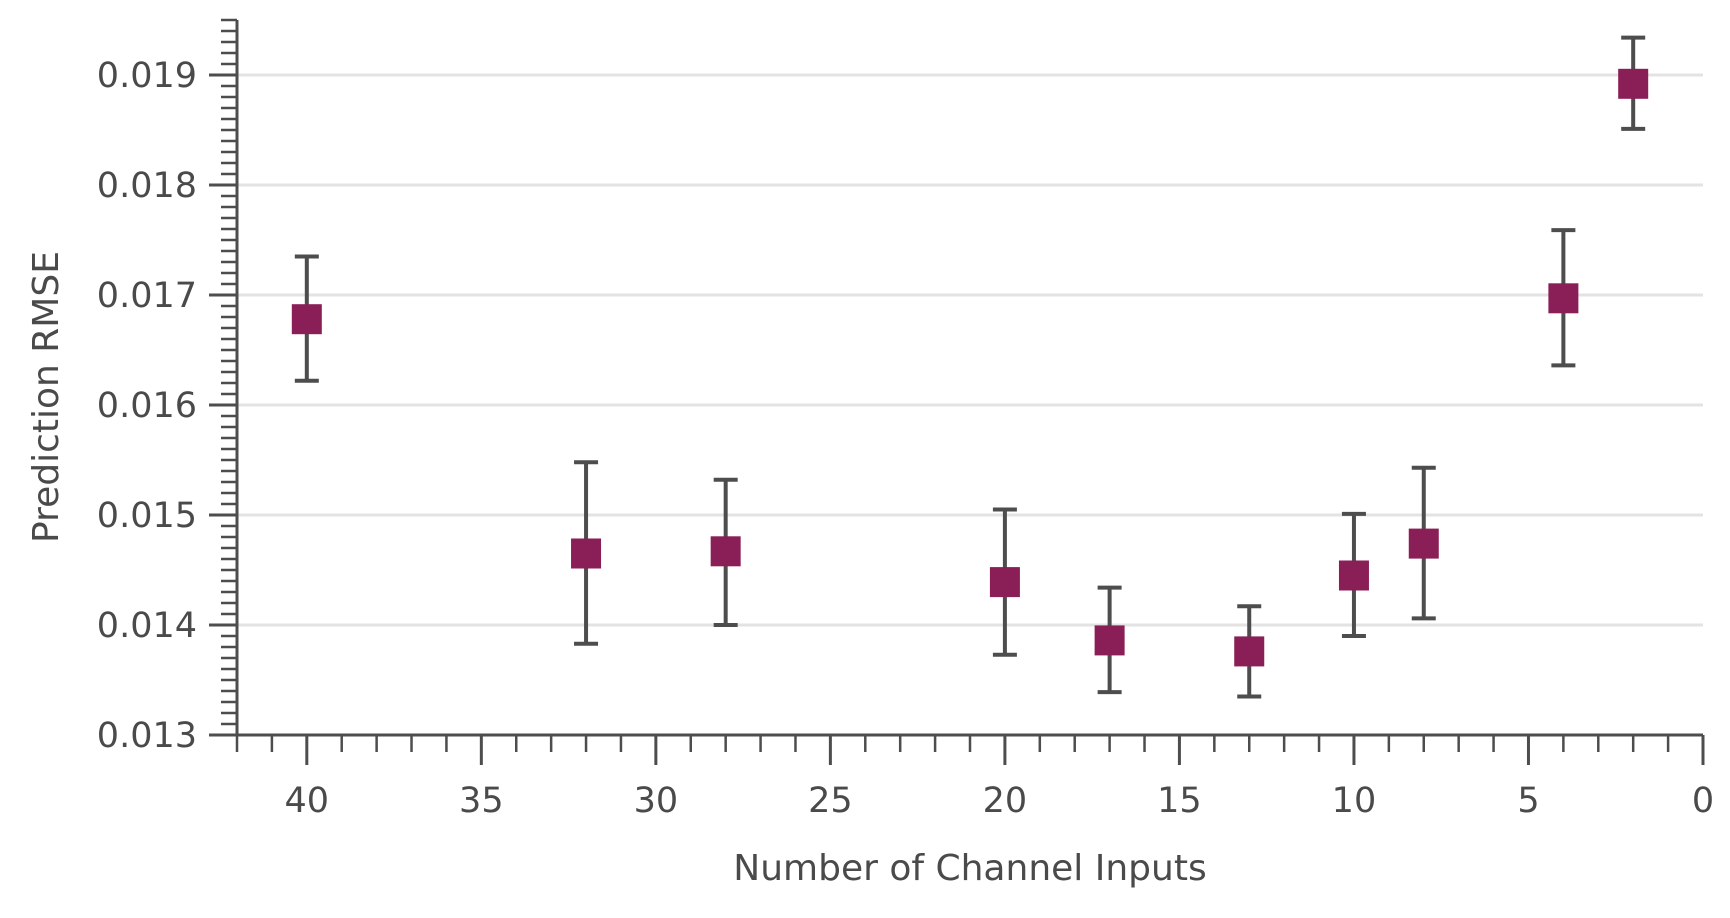 This screenshot has height=918, width=1730. What do you see at coordinates (656, 801) in the screenshot?
I see `x-tick-label: 30` at bounding box center [656, 801].